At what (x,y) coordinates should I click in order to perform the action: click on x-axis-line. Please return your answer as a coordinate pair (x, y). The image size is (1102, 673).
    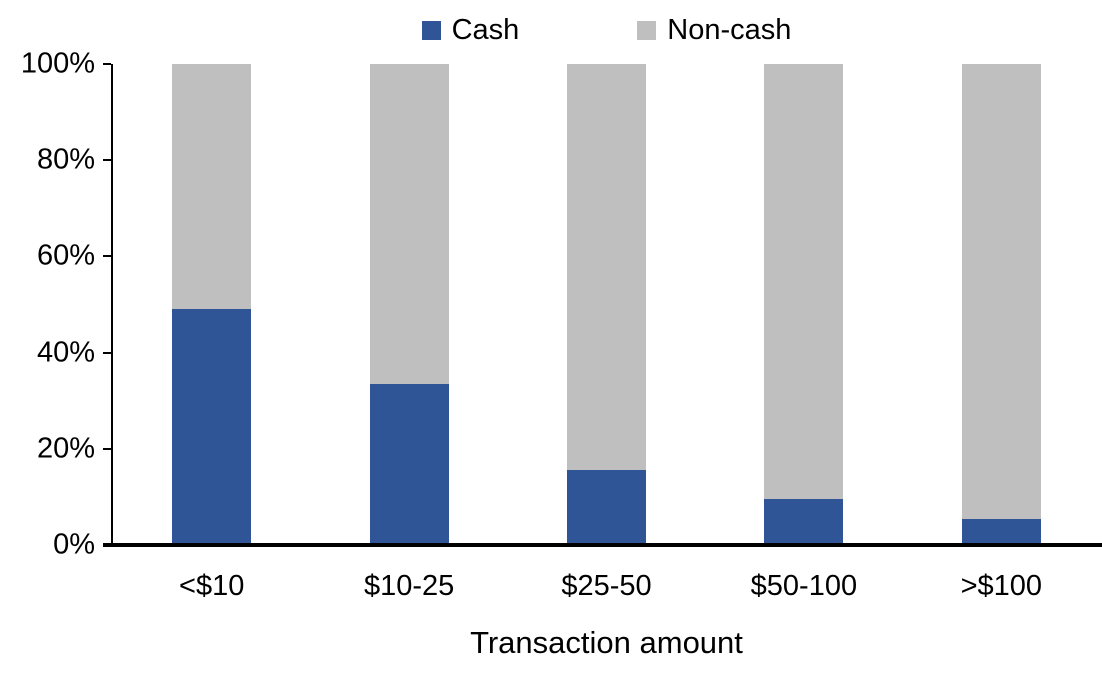
    Looking at the image, I should click on (602, 545).